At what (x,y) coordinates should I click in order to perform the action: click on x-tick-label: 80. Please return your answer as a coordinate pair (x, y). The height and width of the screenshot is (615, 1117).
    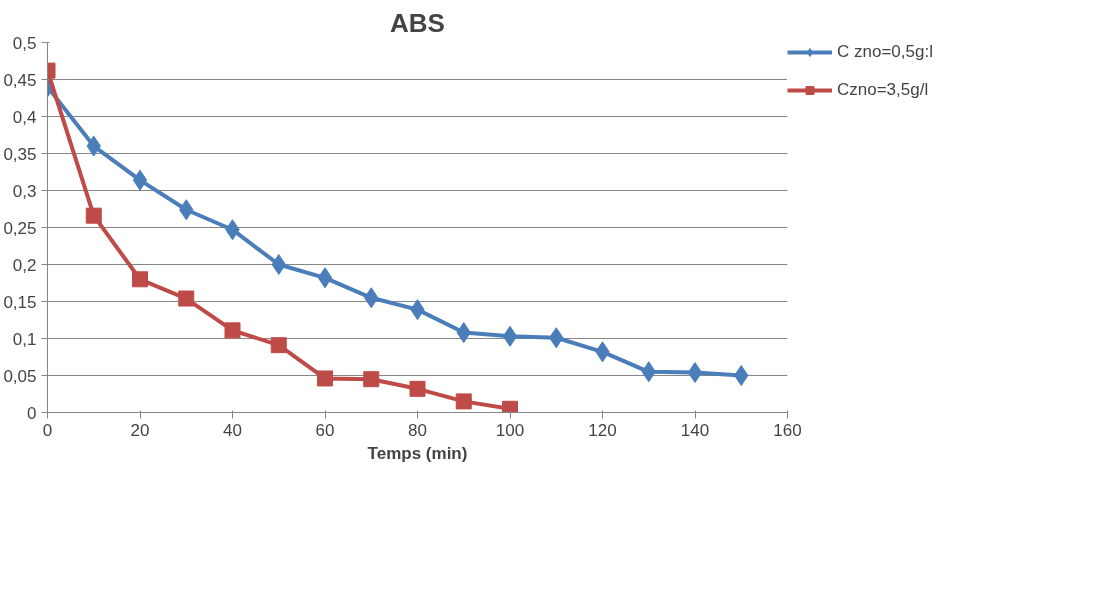
    Looking at the image, I should click on (417, 430).